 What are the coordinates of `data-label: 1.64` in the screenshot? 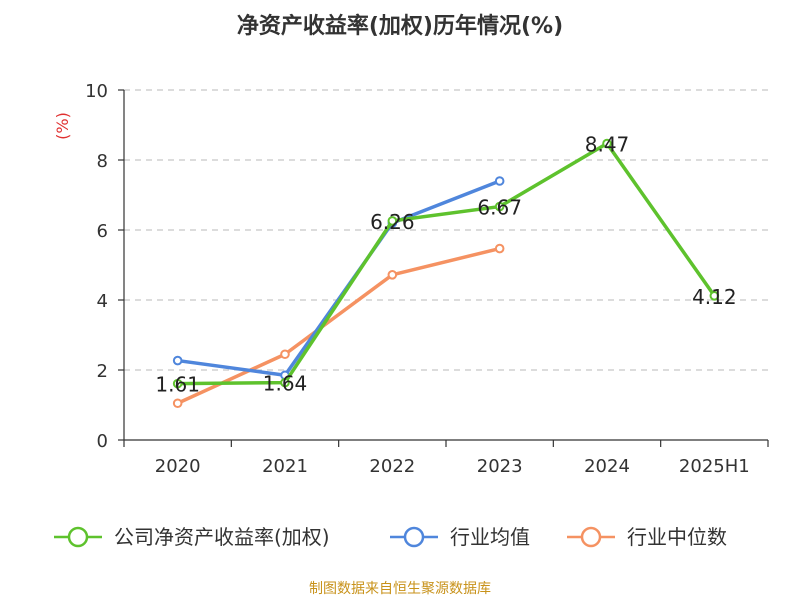 It's located at (285, 384).